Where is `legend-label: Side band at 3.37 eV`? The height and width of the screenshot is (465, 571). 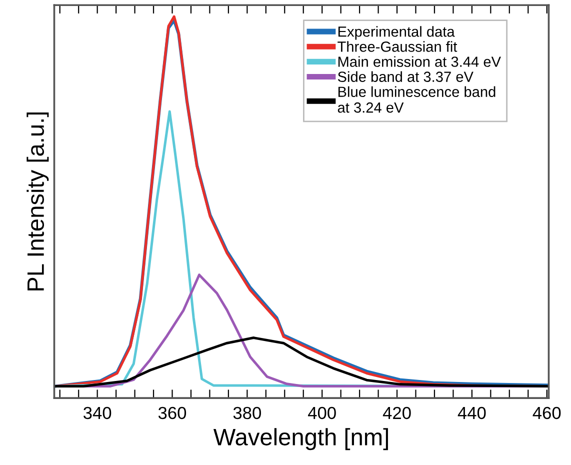
legend-label: Side band at 3.37 eV is located at coordinates (406, 76).